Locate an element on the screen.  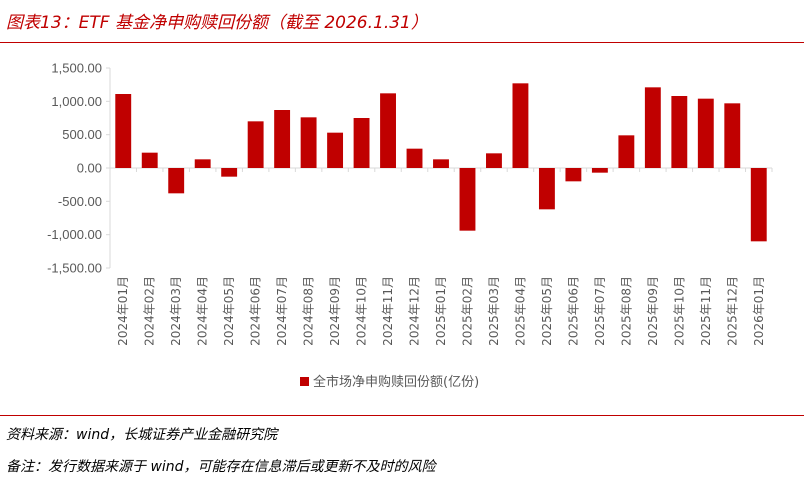
x-tick-label: 2025年12月 is located at coordinates (732, 311).